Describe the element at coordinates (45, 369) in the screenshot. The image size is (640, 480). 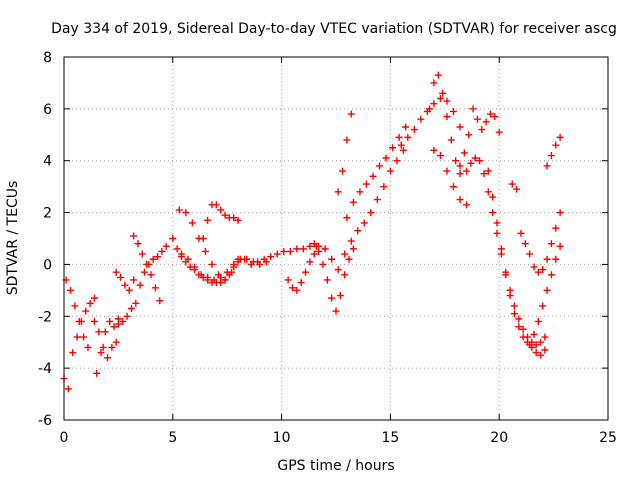
I see `y-tick-label: -4` at that location.